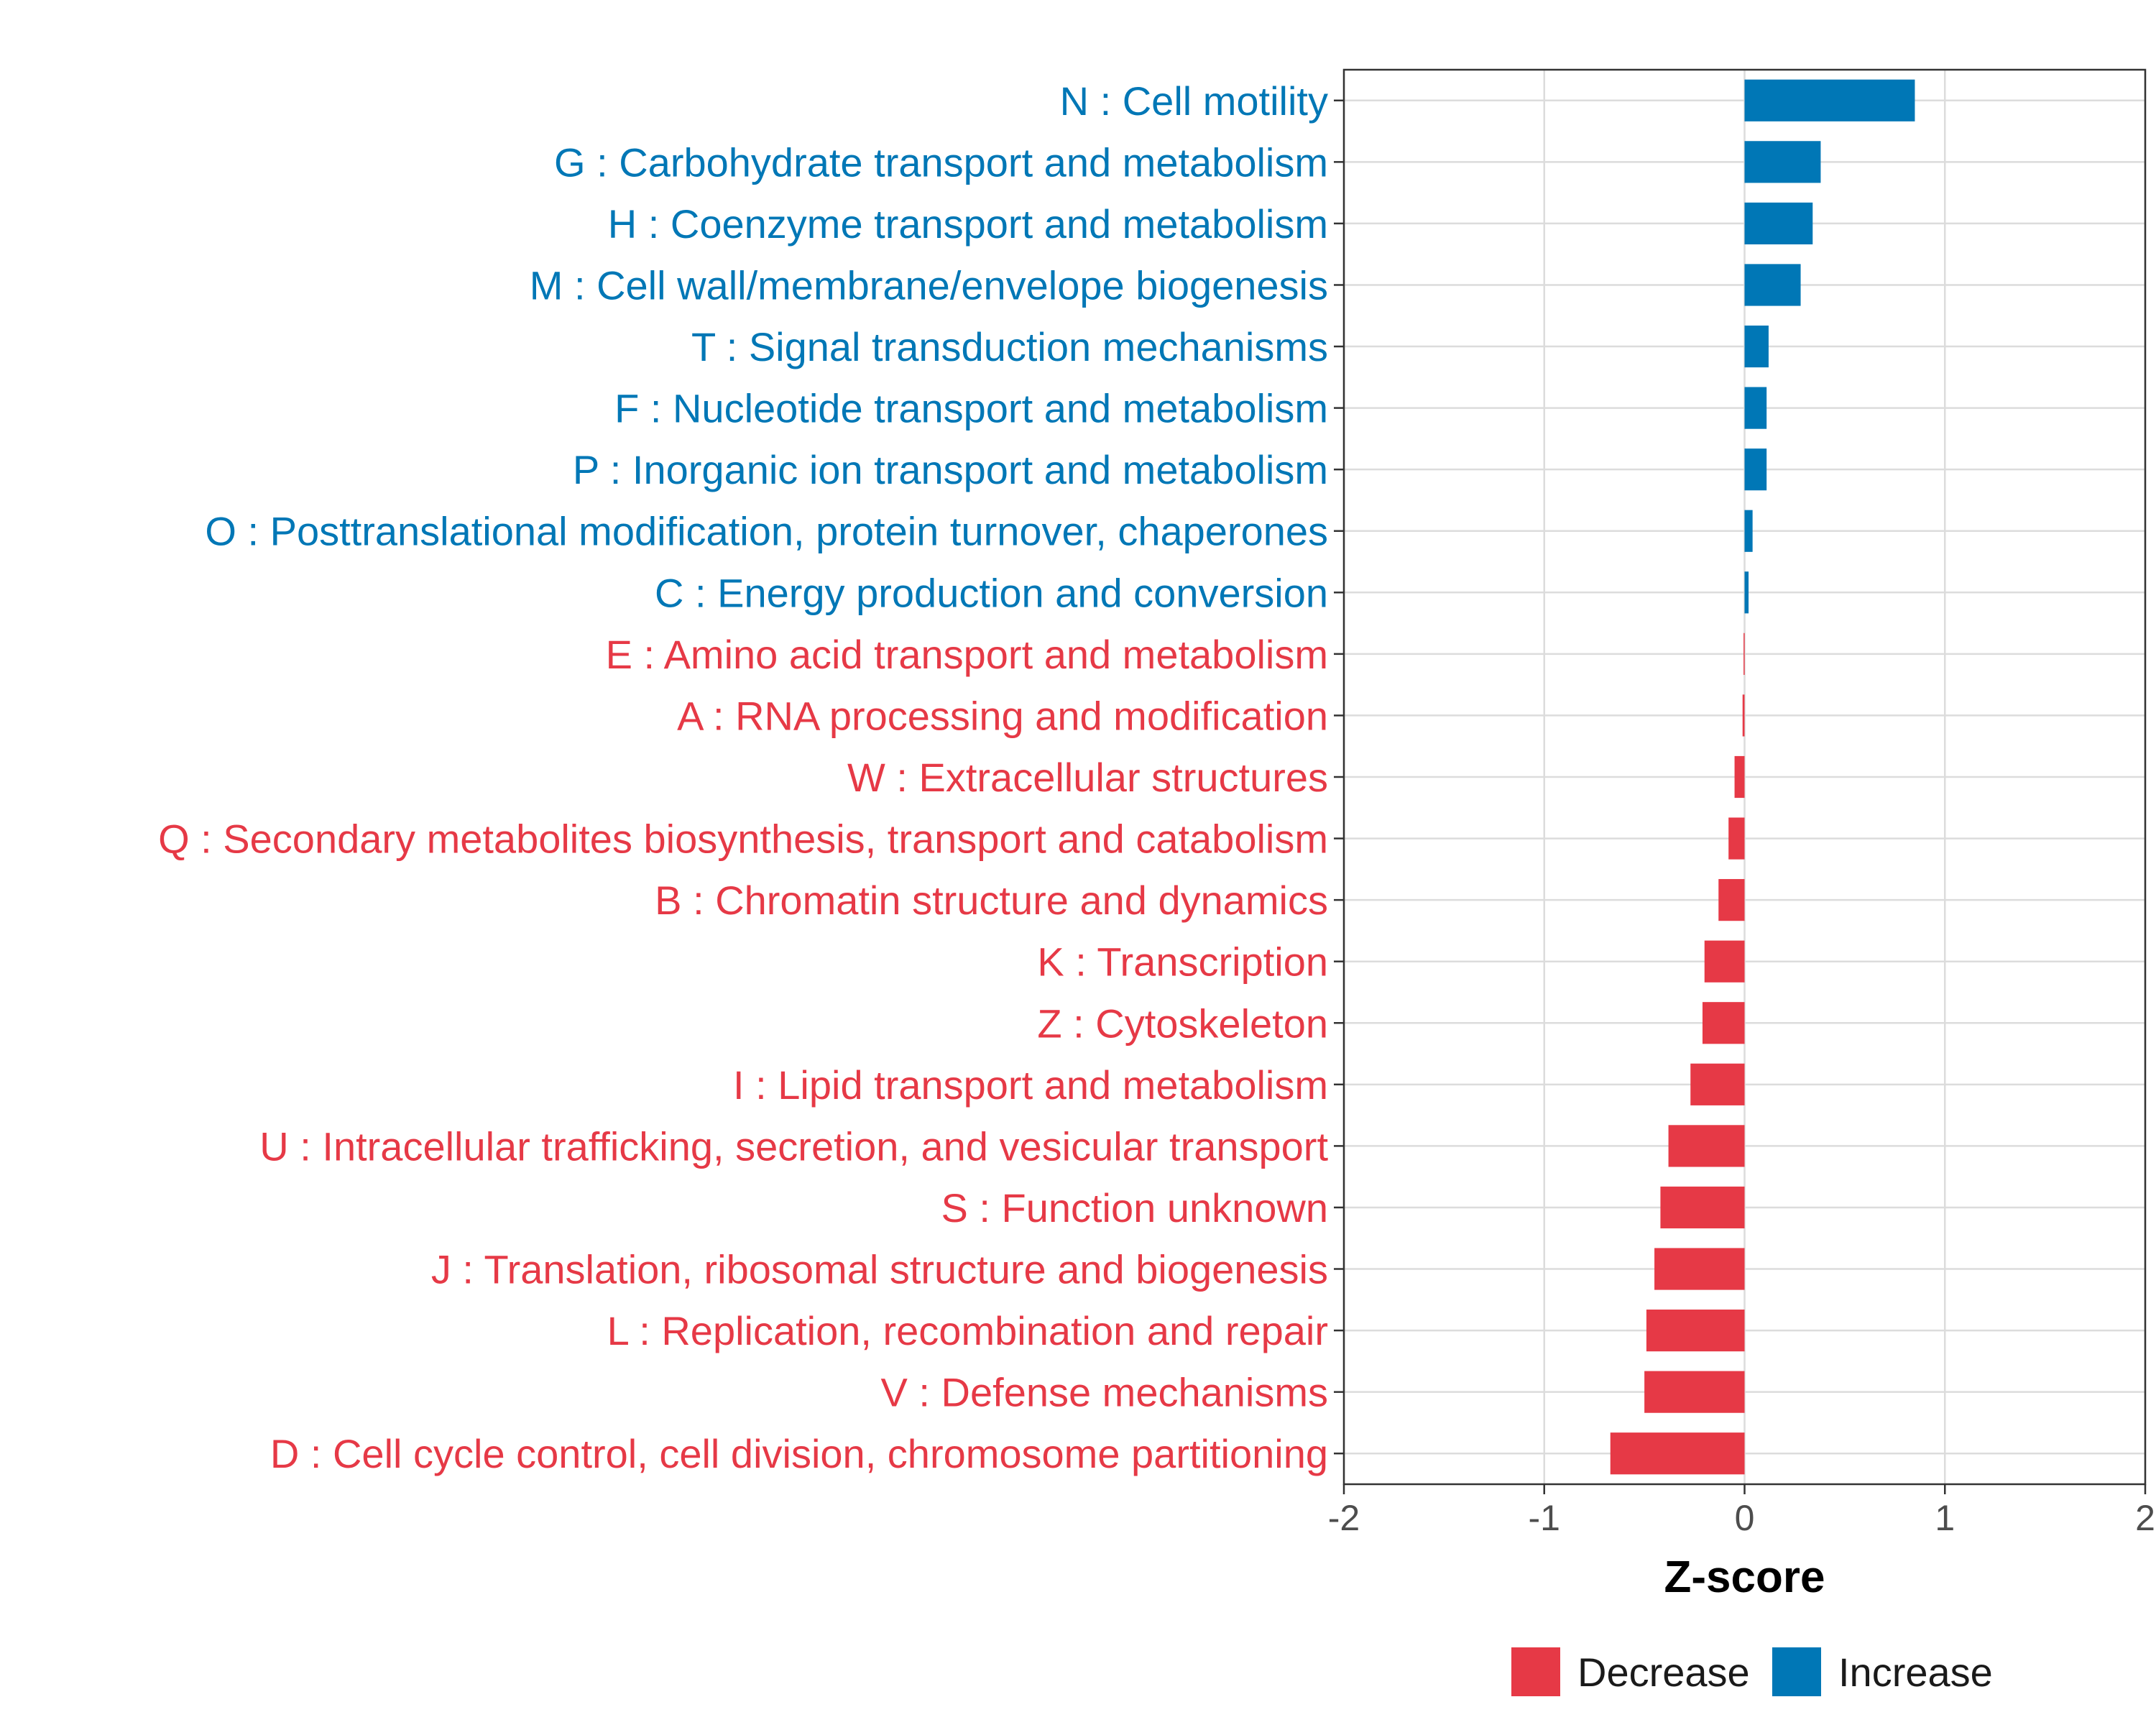  I want to click on bar-z, so click(1724, 1023).